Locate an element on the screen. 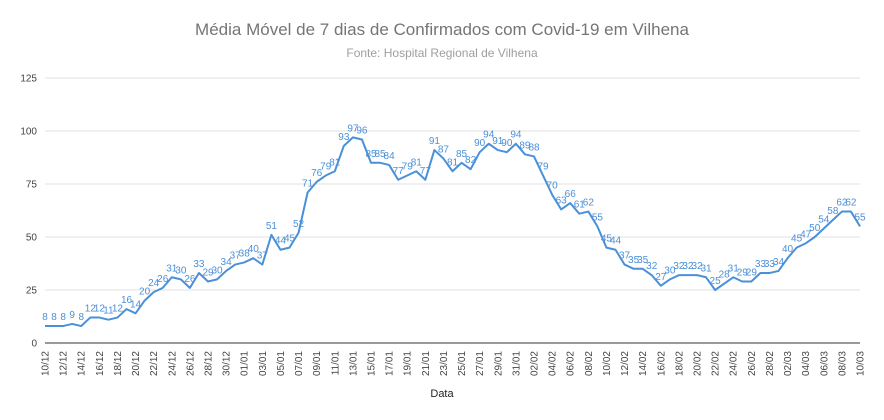 The height and width of the screenshot is (420, 884). data-label: 8 is located at coordinates (81, 317).